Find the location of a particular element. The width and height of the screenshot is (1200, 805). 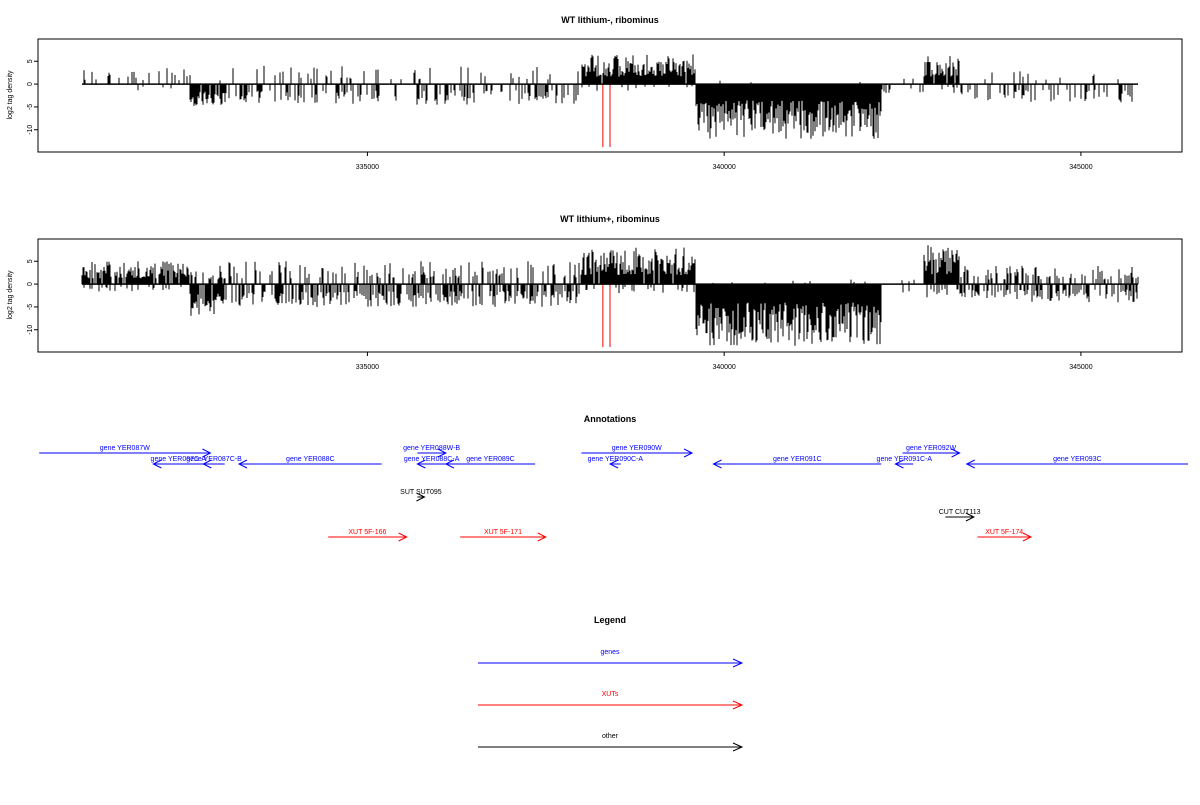

panel-1-y-label: log2 tag density is located at coordinates (10, 95).